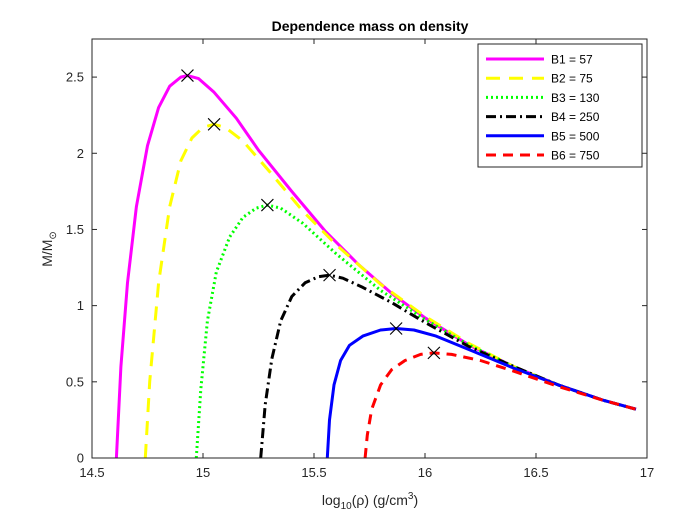 The width and height of the screenshot is (698, 523). I want to click on x-tick-label: 16.5, so click(535, 472).